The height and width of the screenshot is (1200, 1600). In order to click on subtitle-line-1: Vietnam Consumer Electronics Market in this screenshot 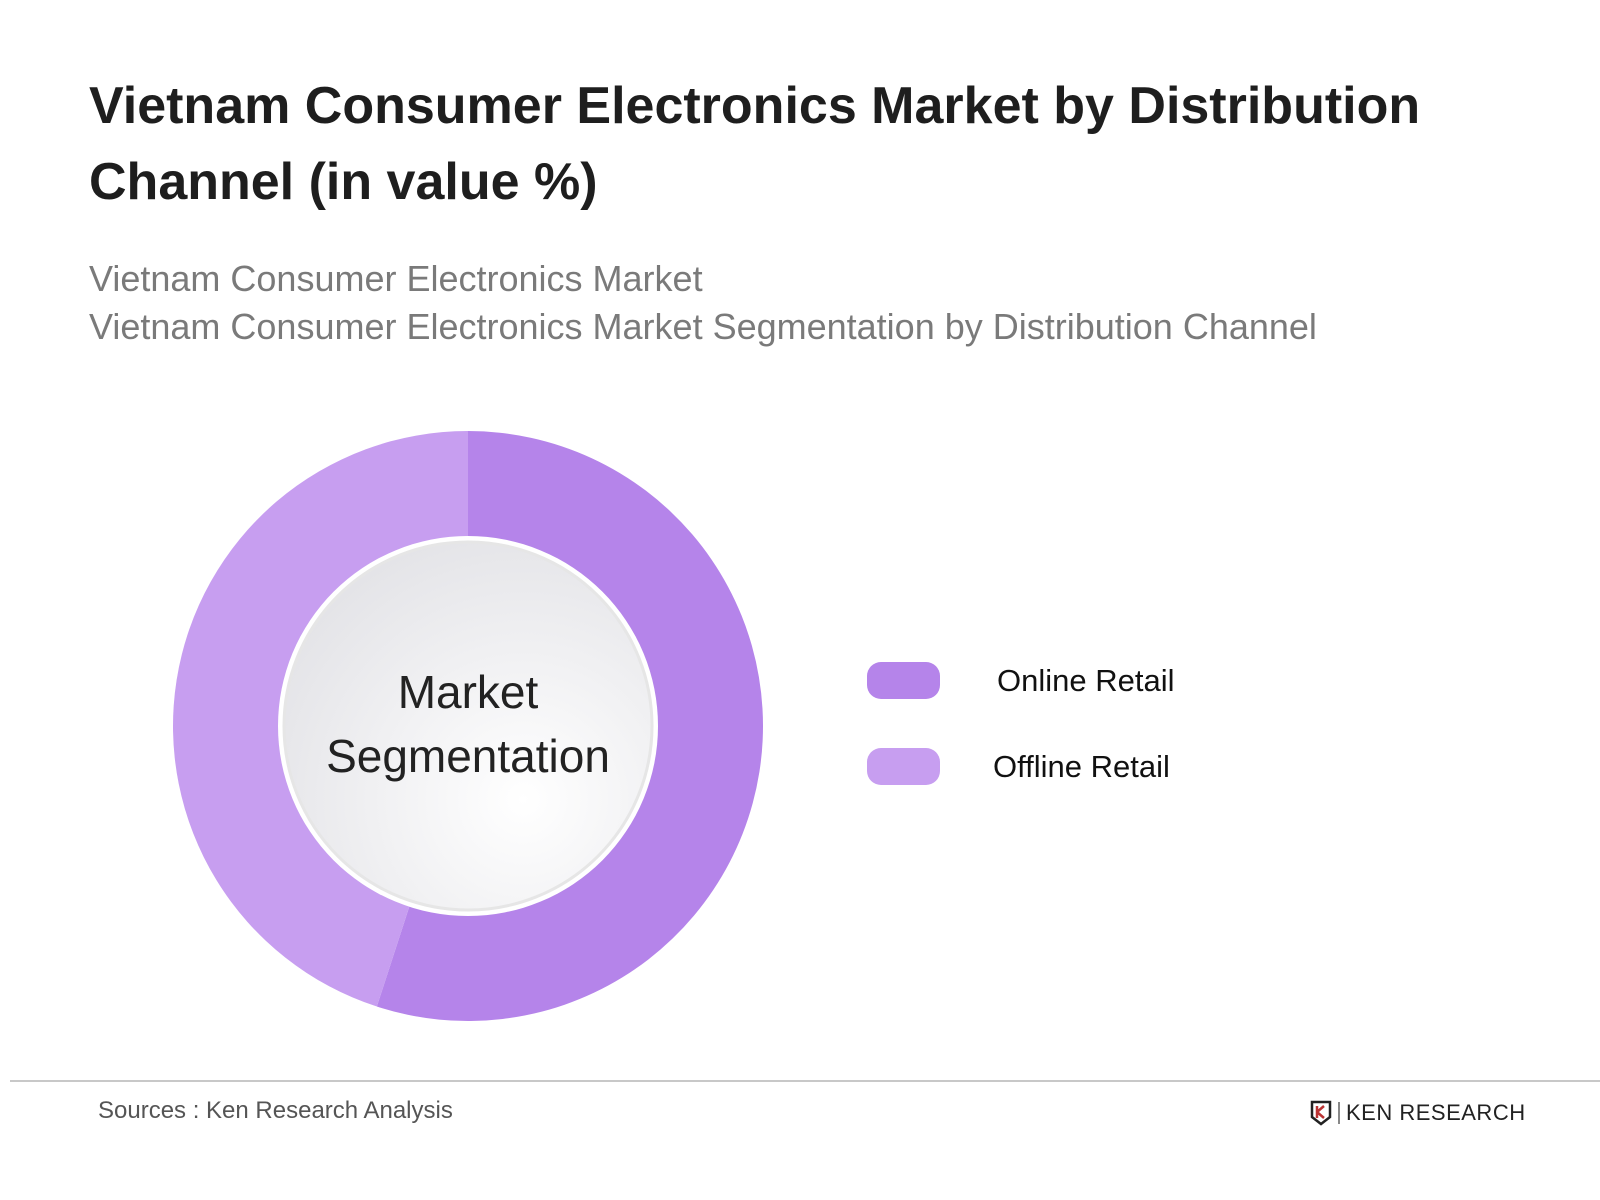, I will do `click(396, 278)`.